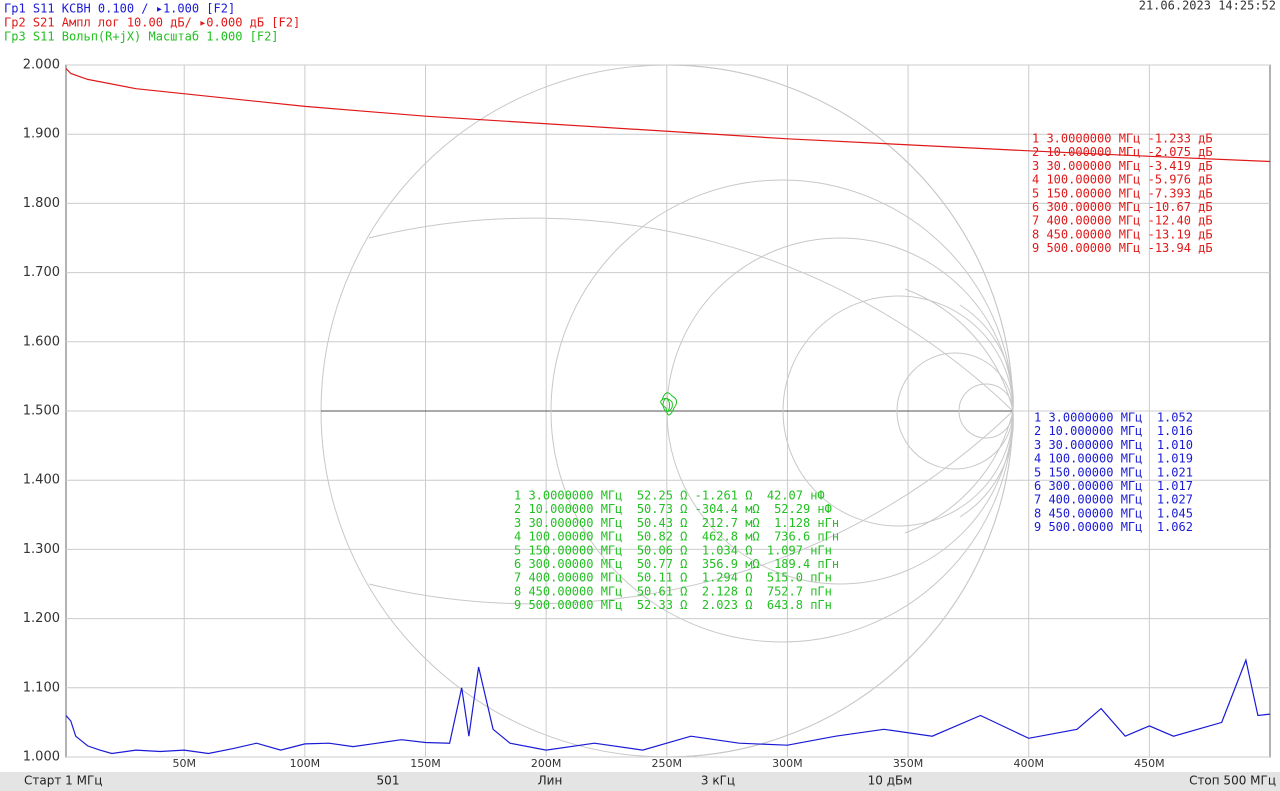  Describe the element at coordinates (1232, 781) in the screenshot. I see `status-item: Стоп 500 МГц` at that location.